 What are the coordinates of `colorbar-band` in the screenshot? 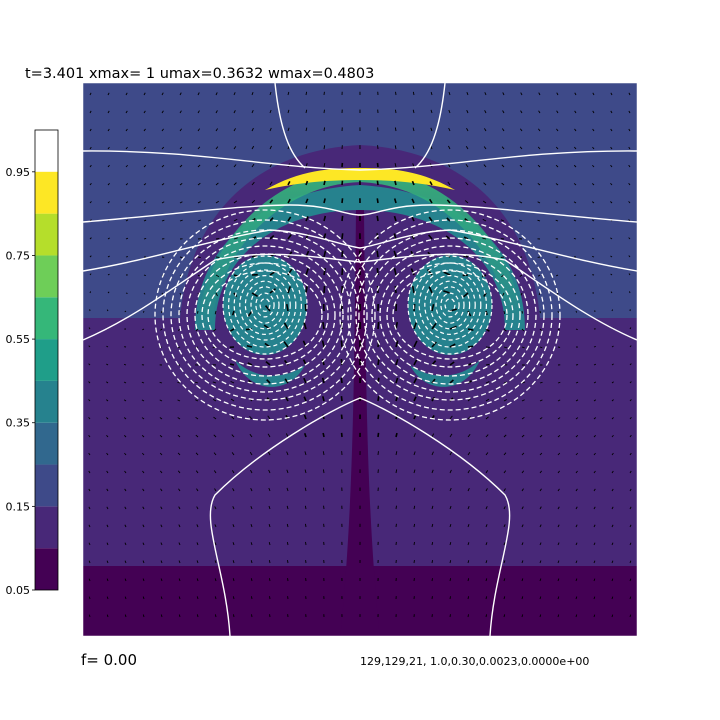 It's located at (46, 401).